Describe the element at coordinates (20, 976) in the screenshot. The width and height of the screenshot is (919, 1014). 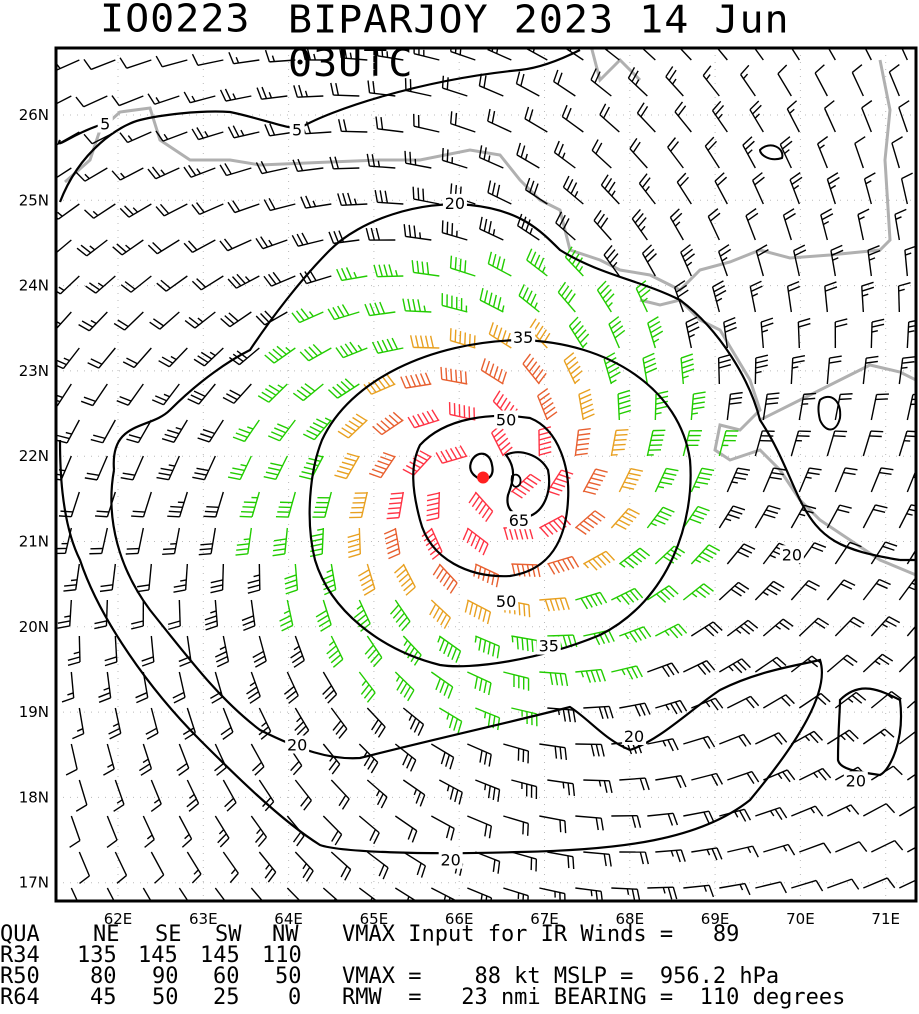
I see `r50-label: R50` at that location.